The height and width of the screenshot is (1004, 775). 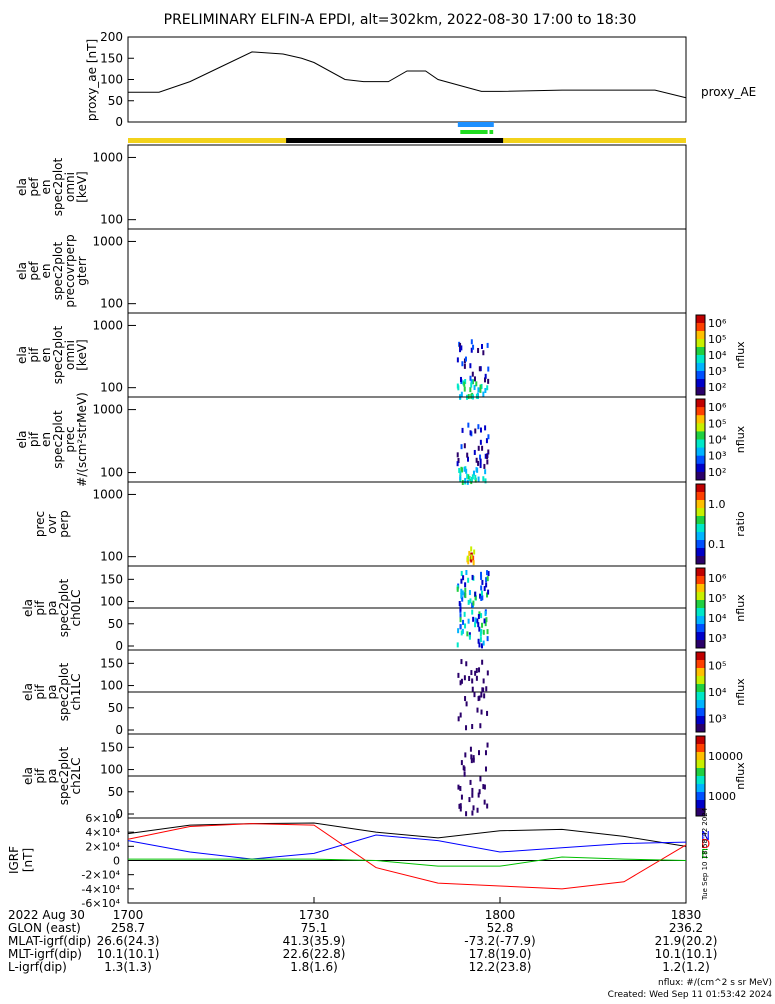 I want to click on panel-ylabel: ela, so click(x=22, y=439).